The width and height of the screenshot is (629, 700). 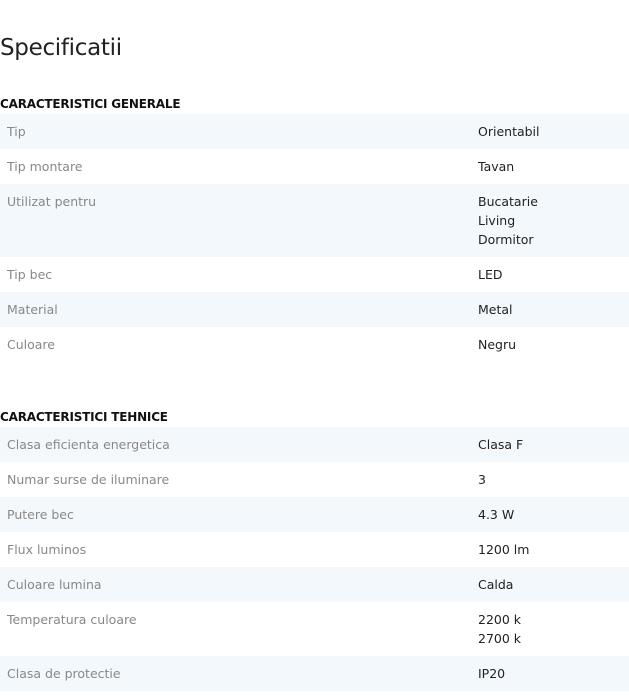 I want to click on spec-value-item: Metal, so click(x=495, y=309).